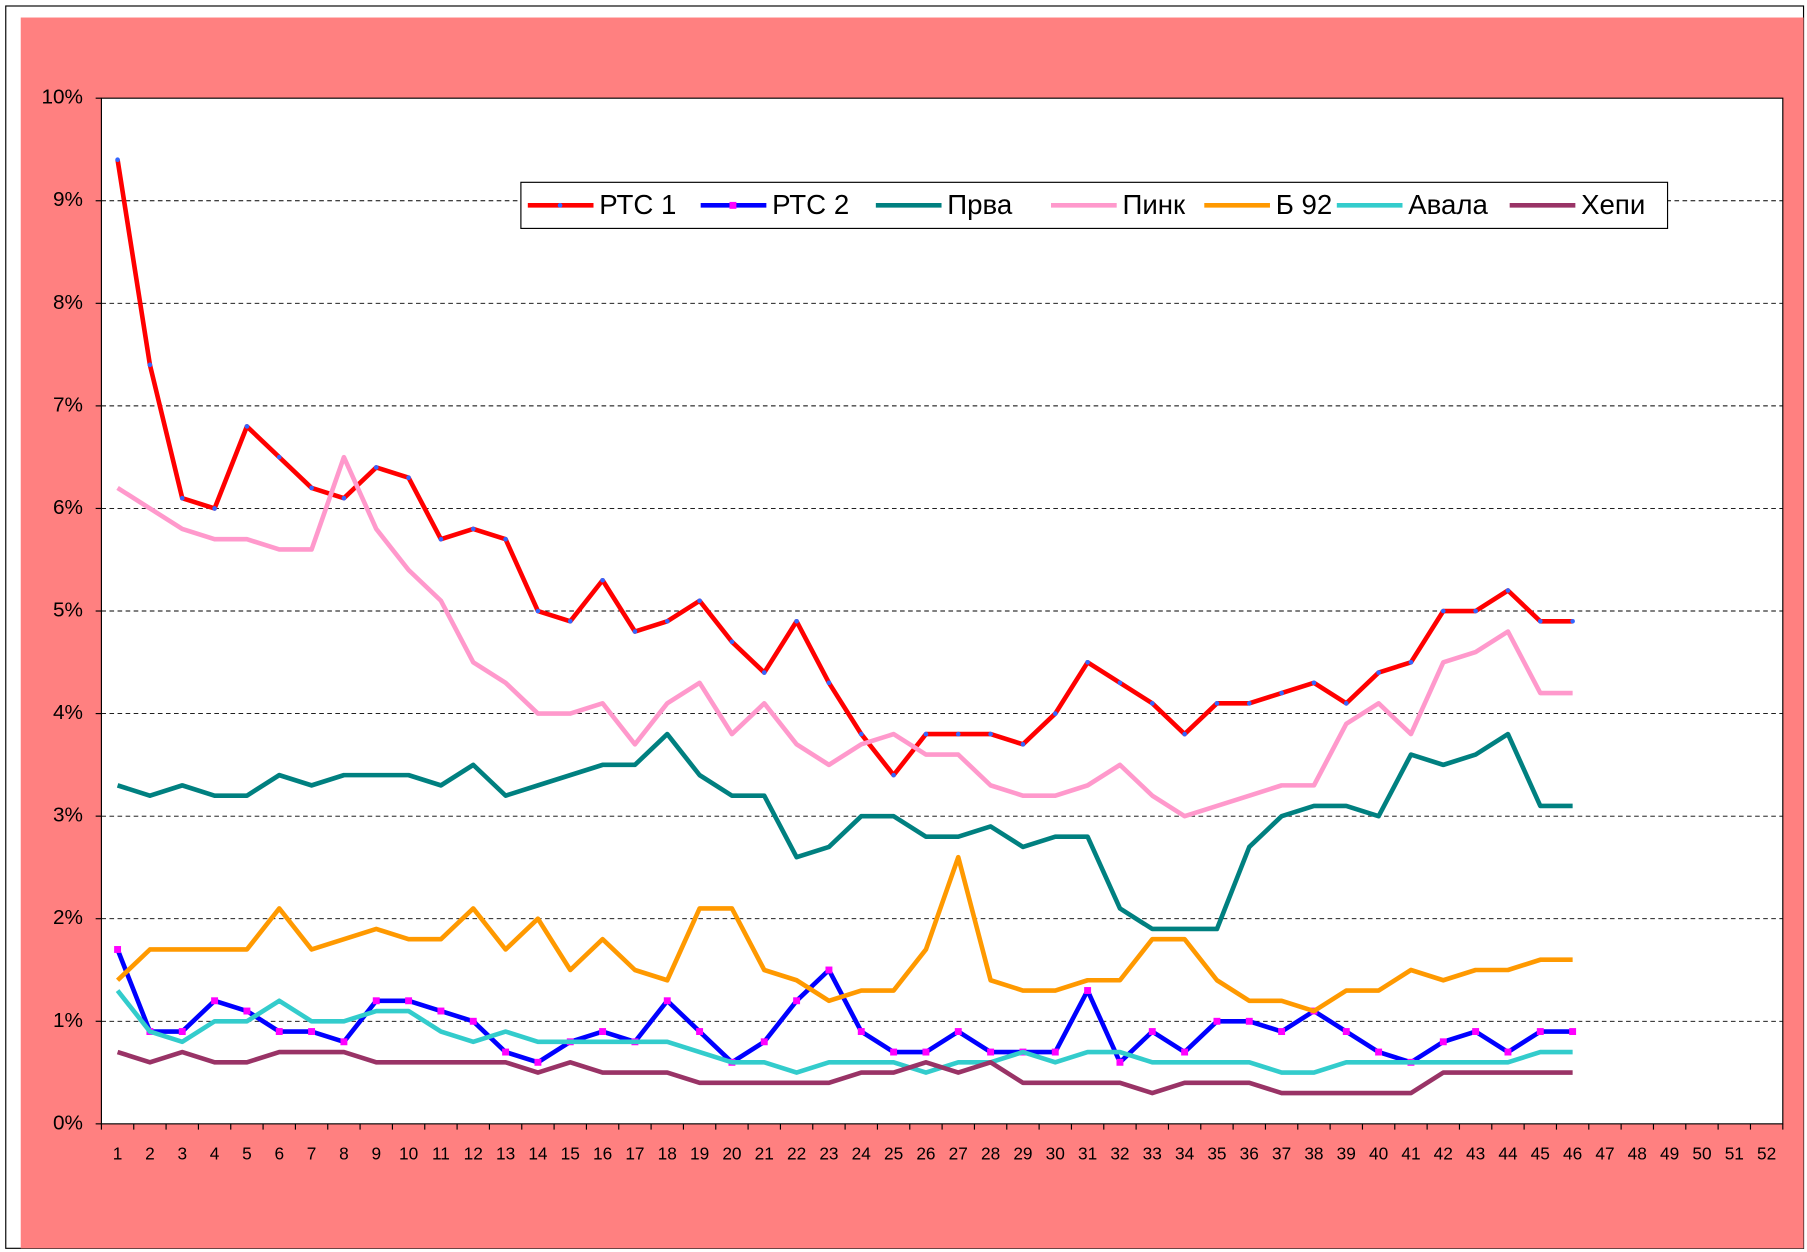  I want to click on x-tick-label: 35, so click(1216, 1154).